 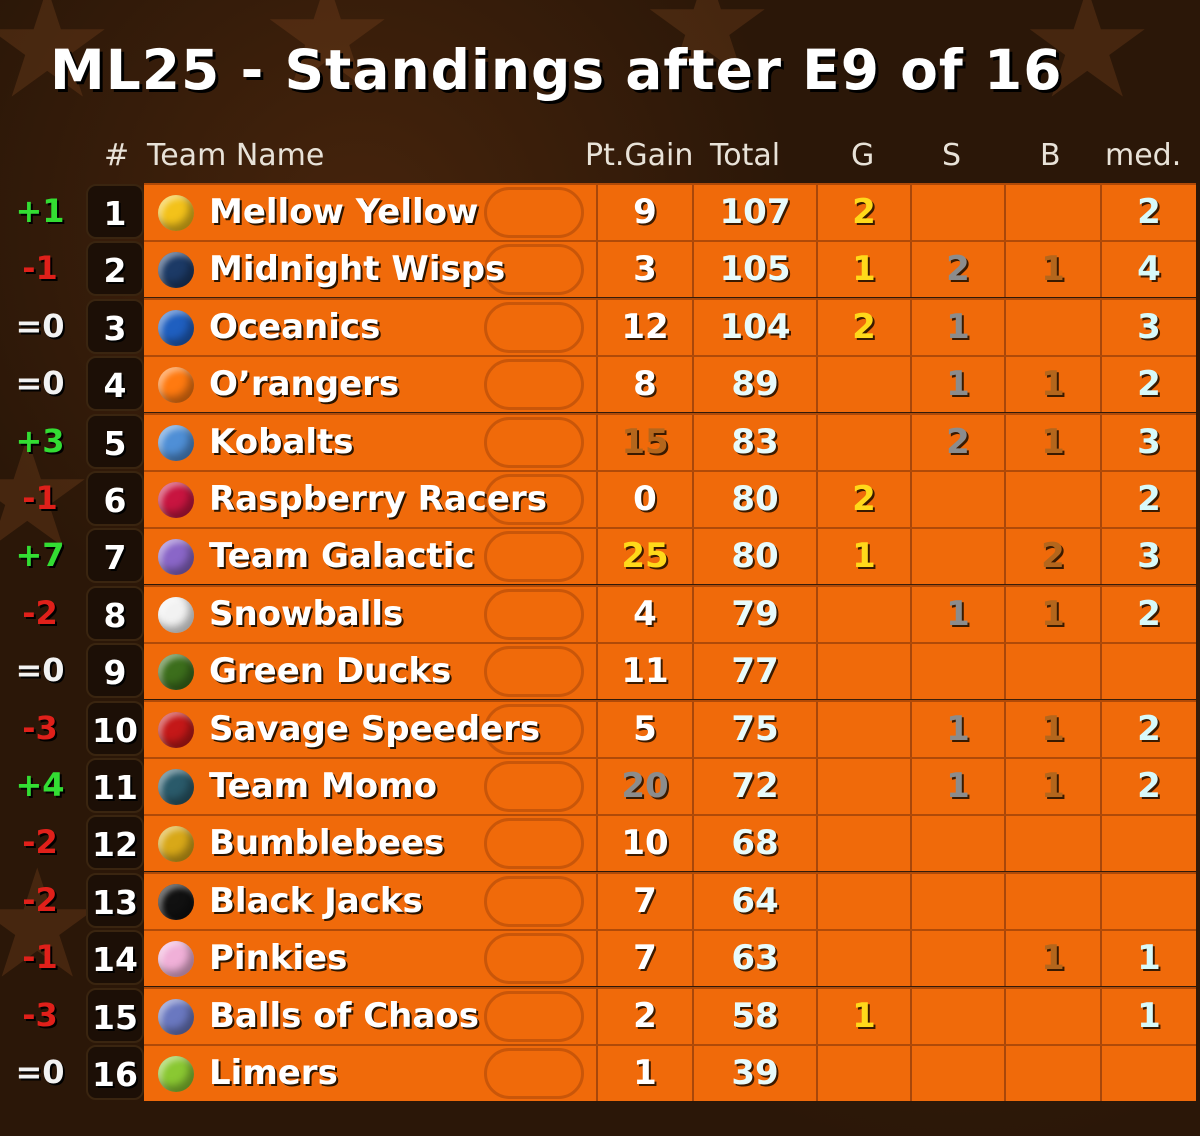 What do you see at coordinates (115, 211) in the screenshot?
I see `rank-number: 1` at bounding box center [115, 211].